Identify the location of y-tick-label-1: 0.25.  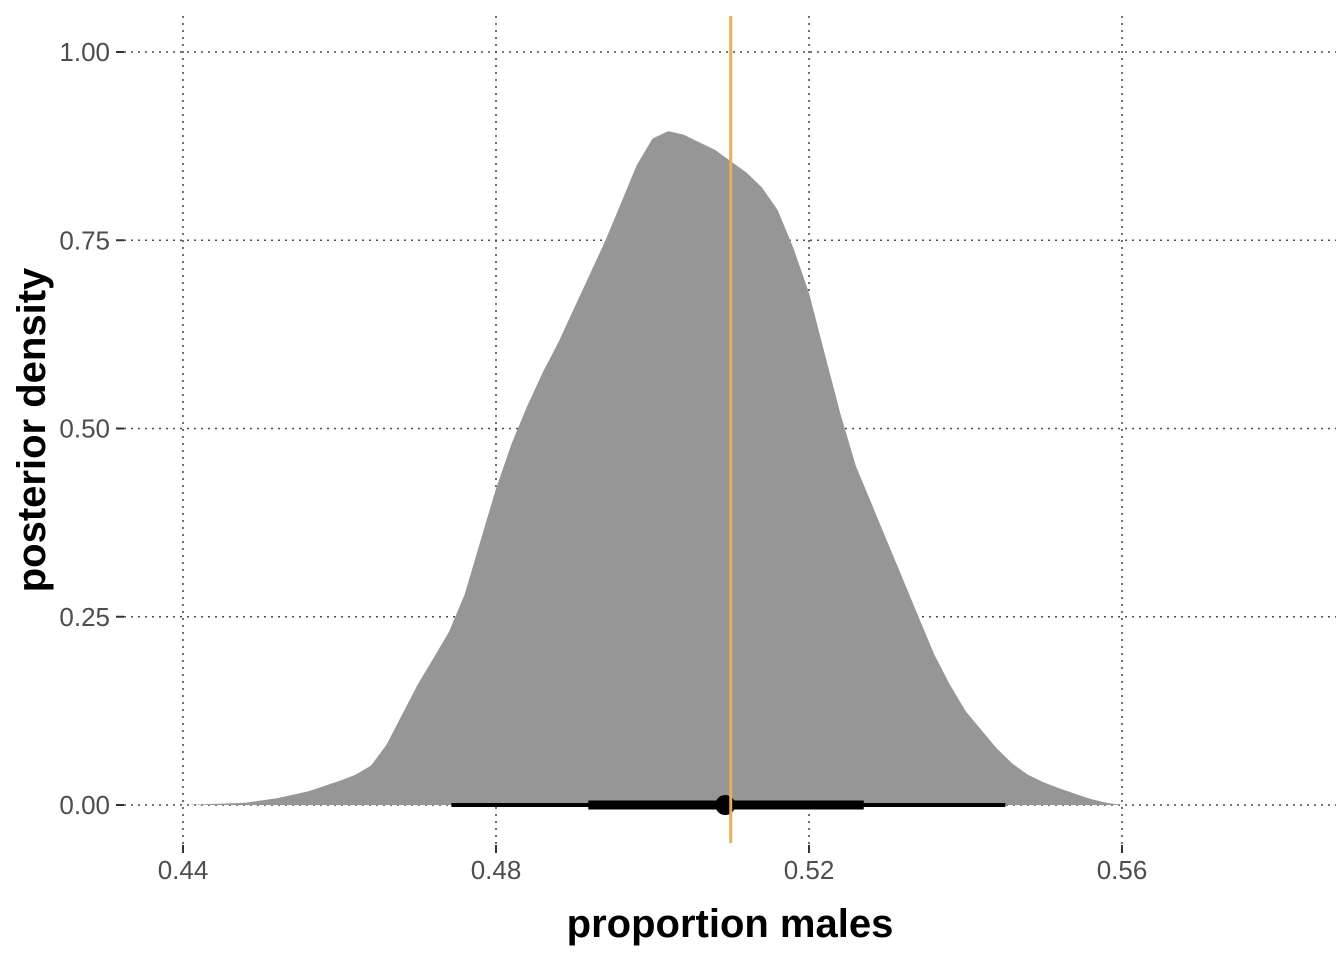
(84, 617).